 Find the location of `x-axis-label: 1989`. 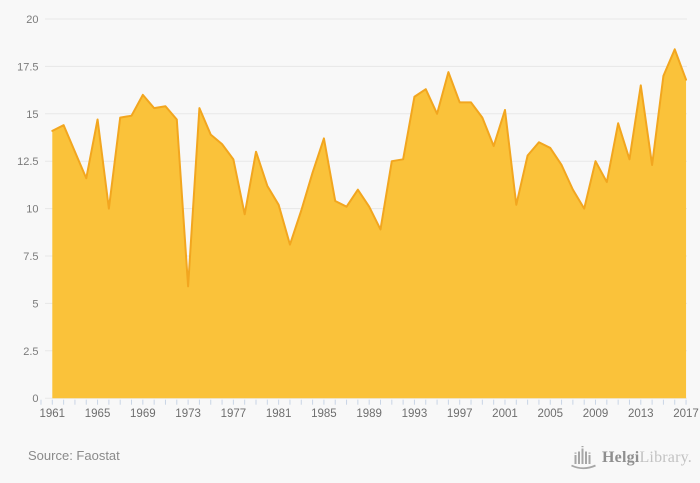

x-axis-label: 1989 is located at coordinates (369, 414).